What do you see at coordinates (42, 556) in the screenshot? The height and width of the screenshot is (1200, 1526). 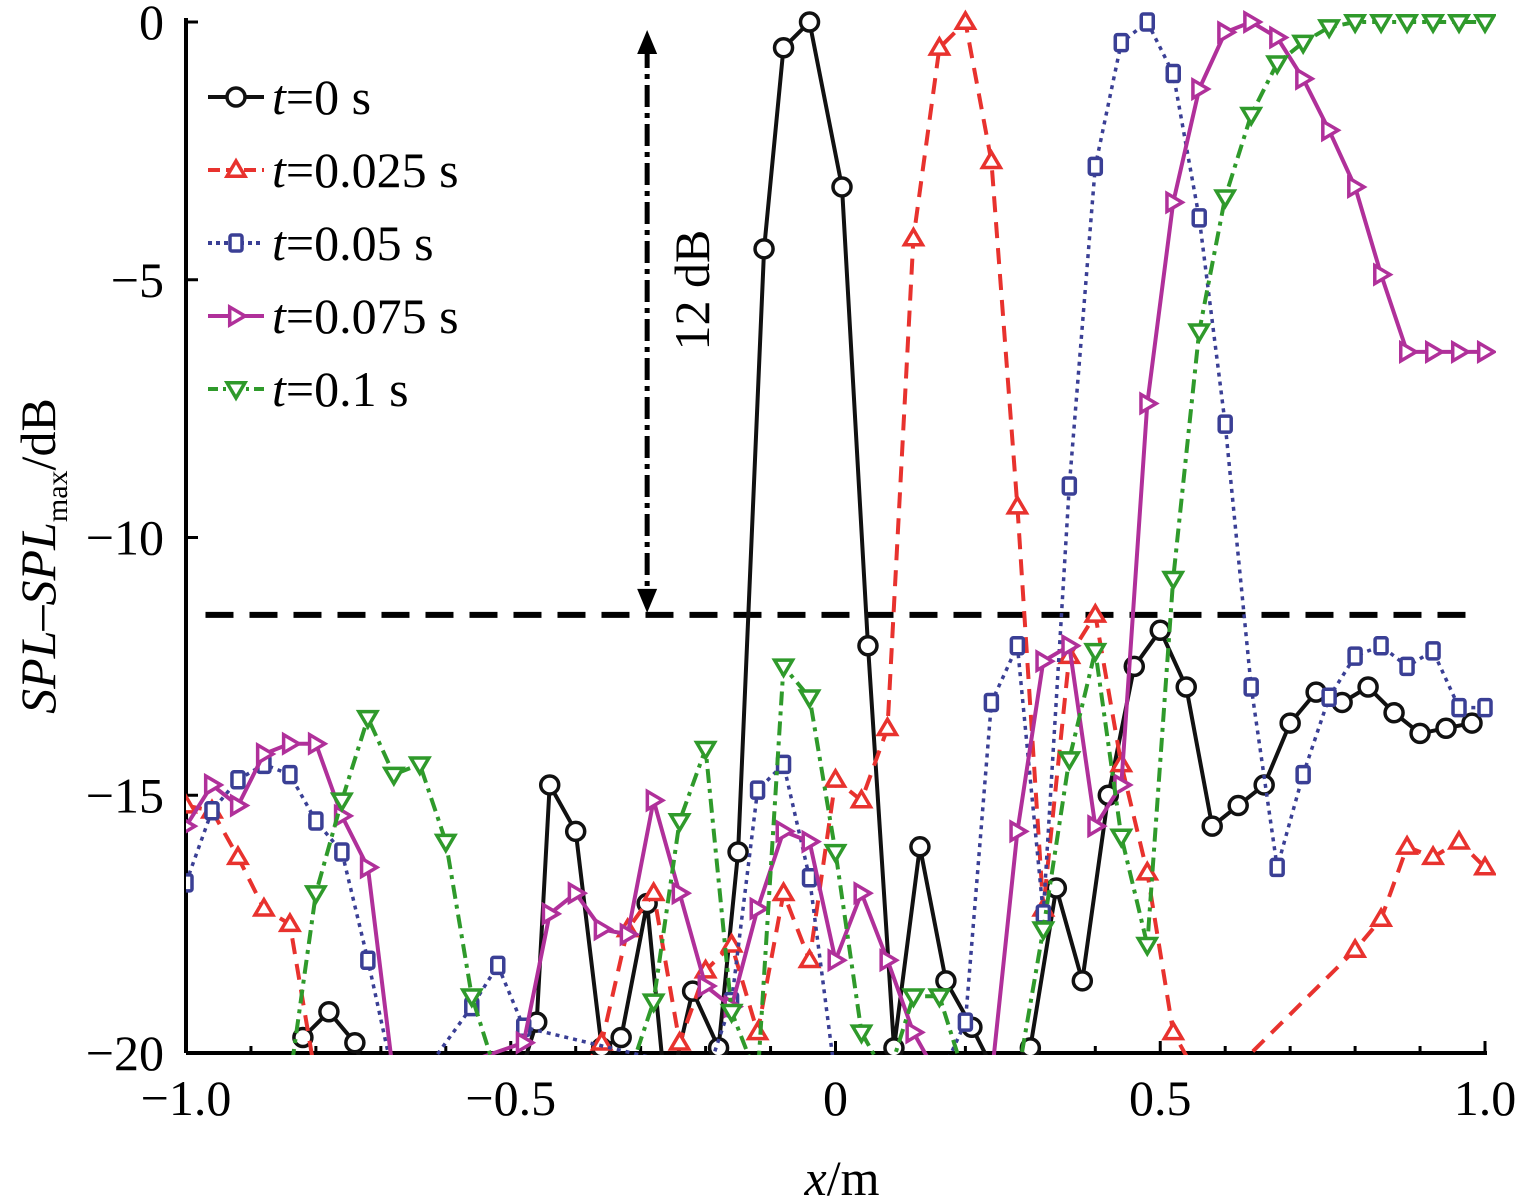 I see `y-axis-title: SPL–SPLmax/dB` at bounding box center [42, 556].